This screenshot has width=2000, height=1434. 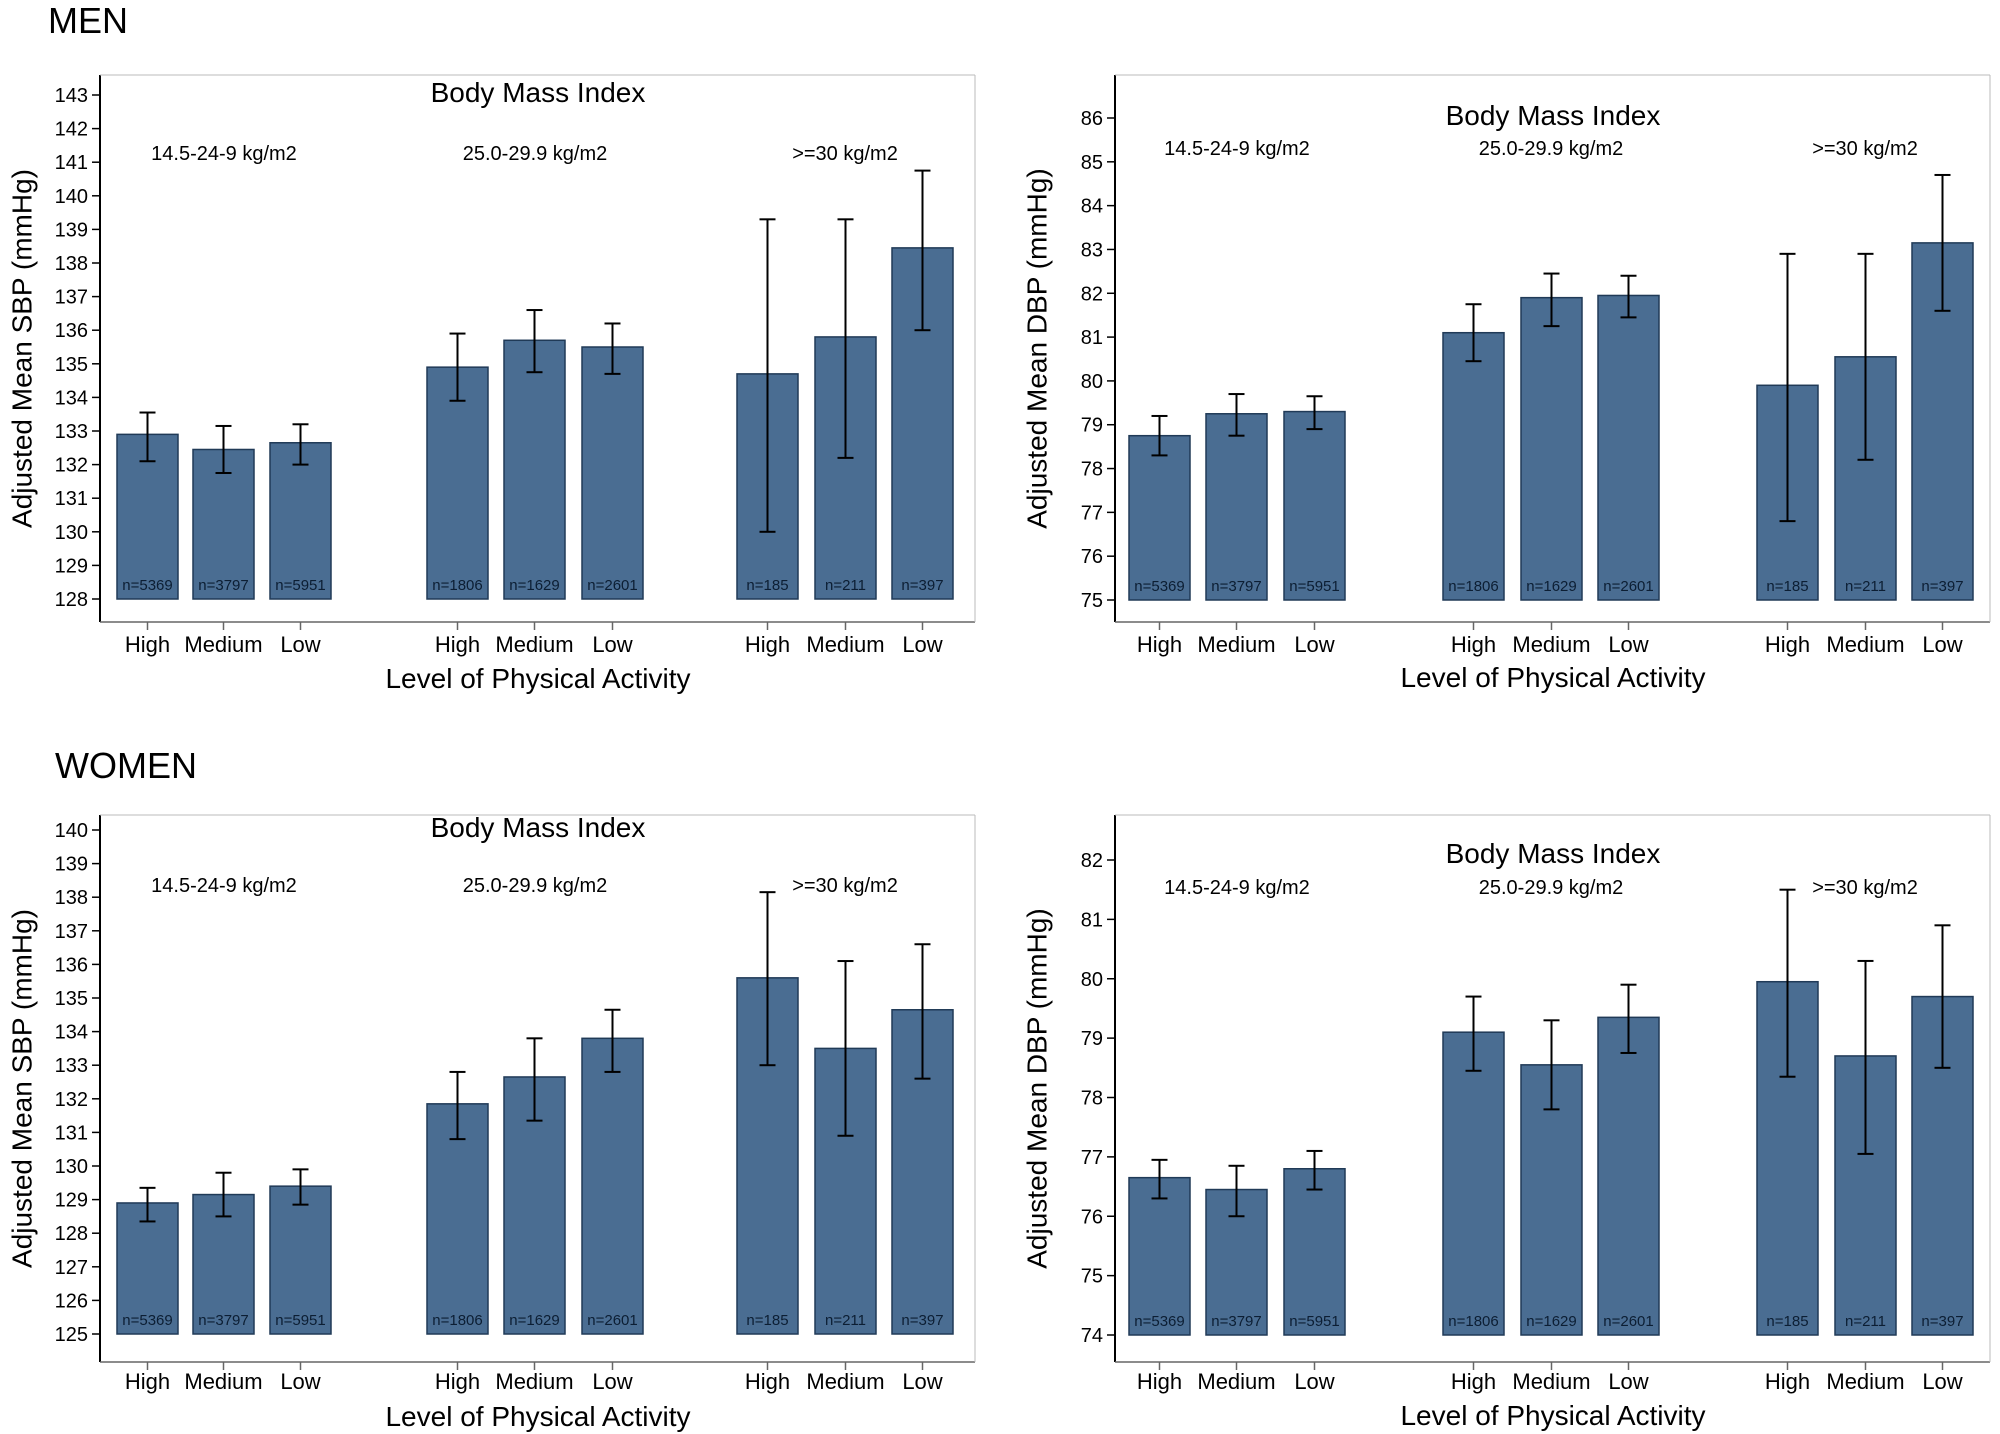 What do you see at coordinates (1092, 250) in the screenshot?
I see `y-tick-label: 83` at bounding box center [1092, 250].